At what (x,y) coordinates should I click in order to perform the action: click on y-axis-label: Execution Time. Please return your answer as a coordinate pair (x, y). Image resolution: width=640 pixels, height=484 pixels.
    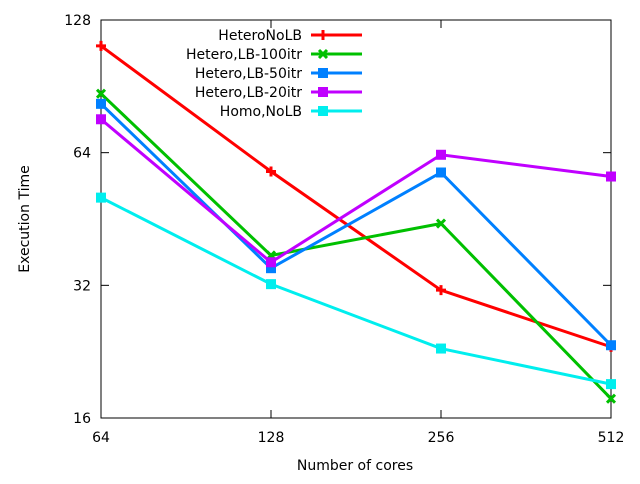
    Looking at the image, I should click on (25, 218).